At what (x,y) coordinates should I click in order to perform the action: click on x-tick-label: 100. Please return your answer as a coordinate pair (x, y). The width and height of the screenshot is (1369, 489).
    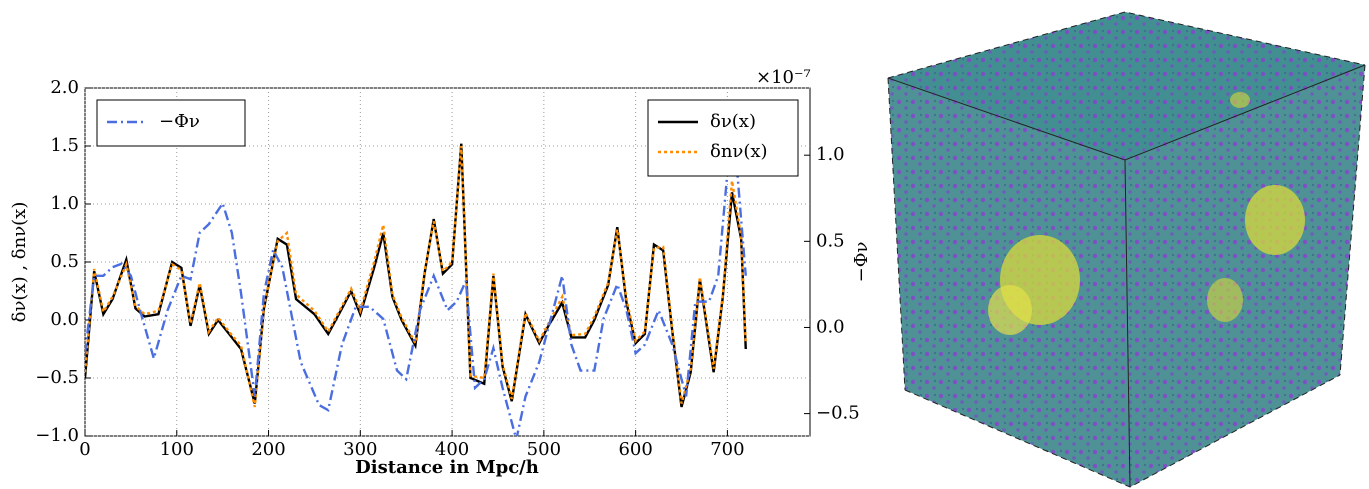
    Looking at the image, I should click on (177, 449).